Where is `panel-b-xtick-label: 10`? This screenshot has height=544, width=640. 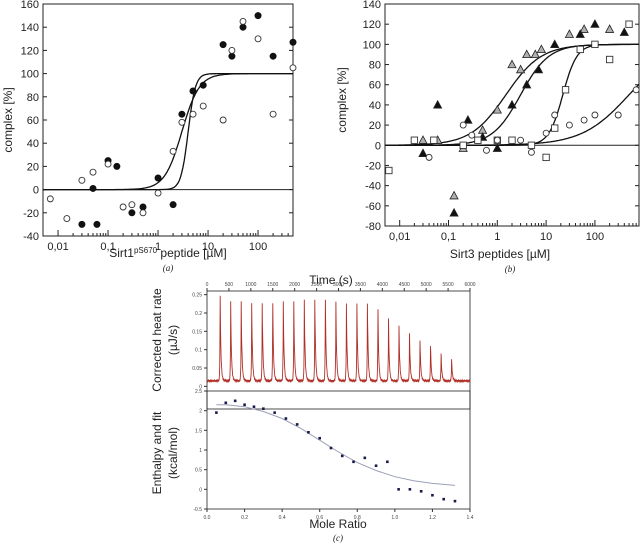 panel-b-xtick-label: 10 is located at coordinates (546, 237).